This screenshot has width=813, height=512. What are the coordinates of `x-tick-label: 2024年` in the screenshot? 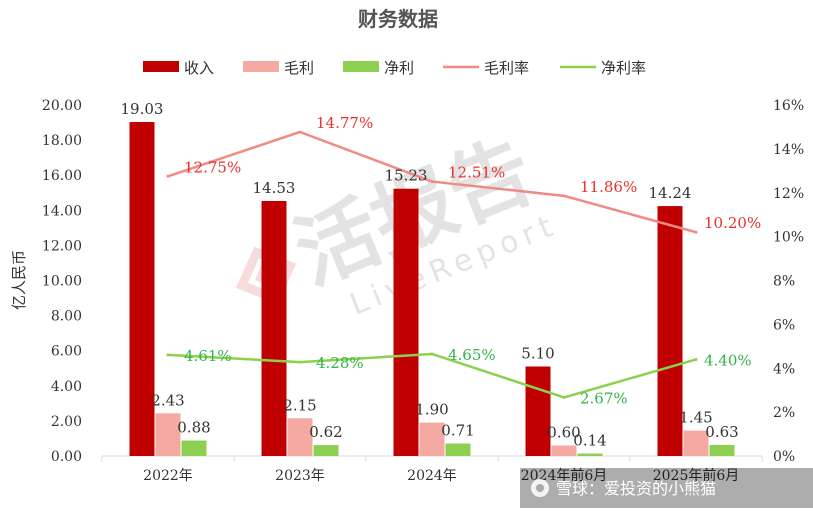 It's located at (432, 476).